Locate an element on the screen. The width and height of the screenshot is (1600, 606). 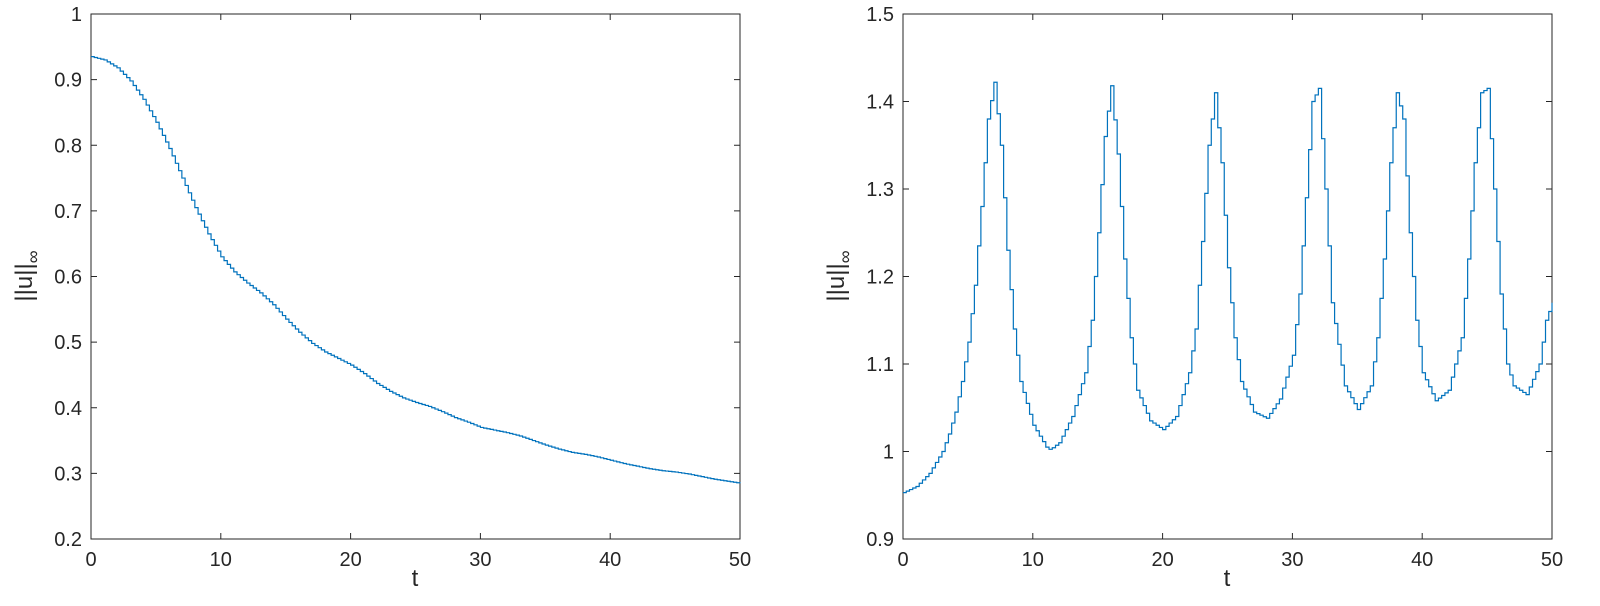
y-axis-label-left: ||u||∞ is located at coordinates (27, 275).